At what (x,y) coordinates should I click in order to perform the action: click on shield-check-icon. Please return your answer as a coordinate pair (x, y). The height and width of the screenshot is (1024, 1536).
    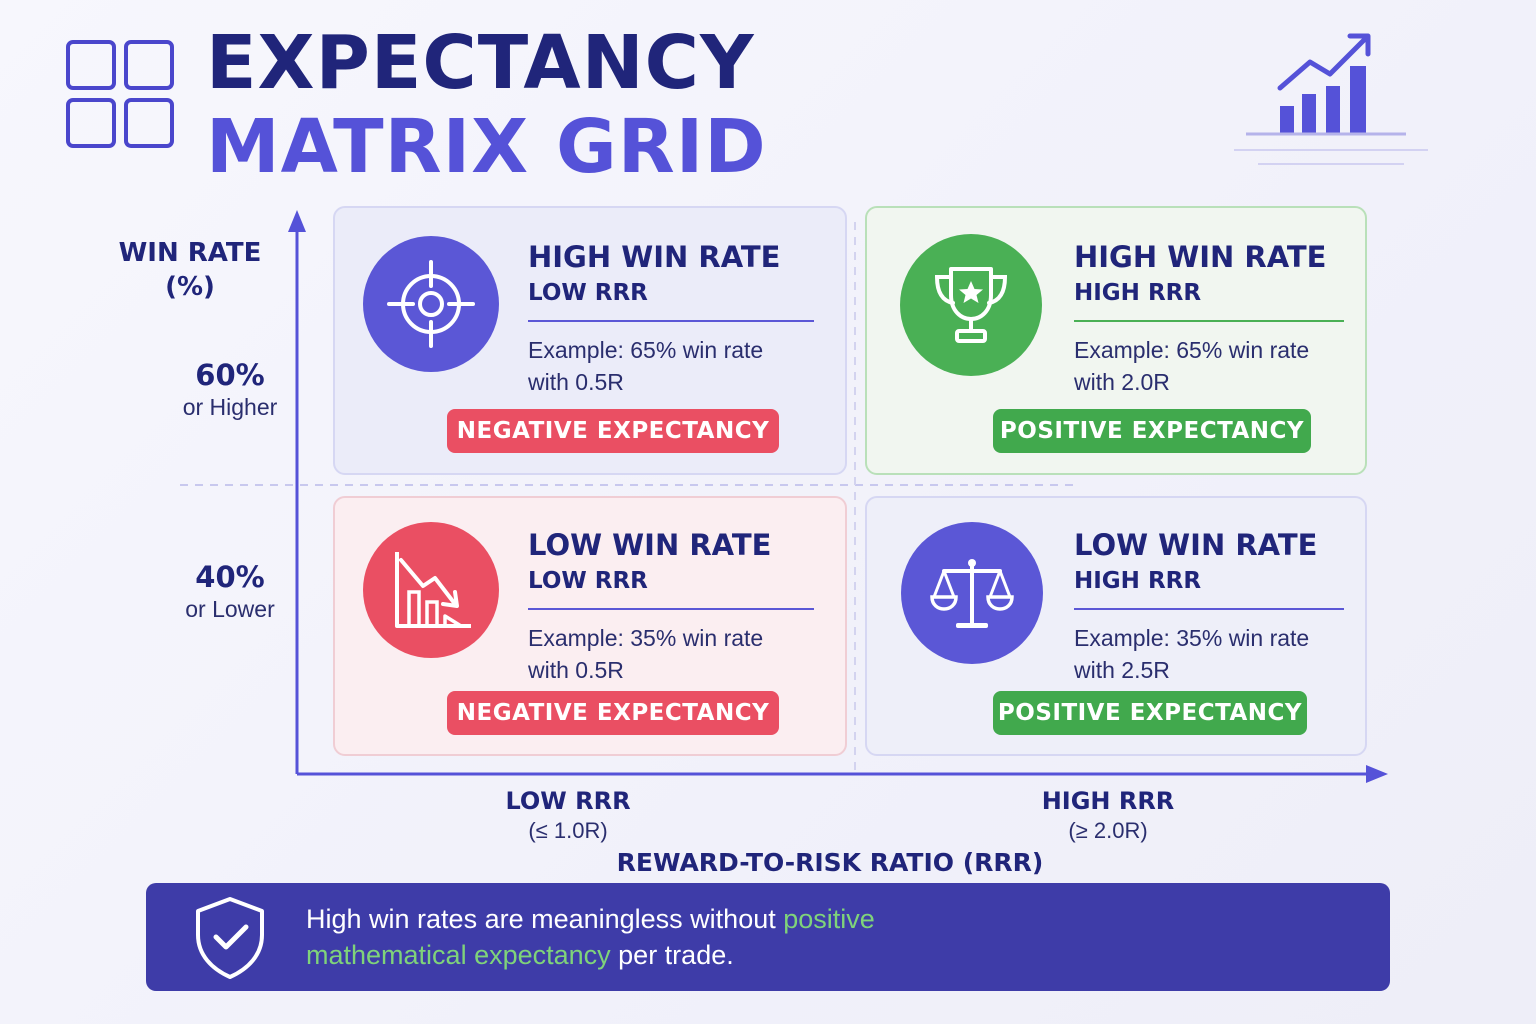
    Looking at the image, I should click on (230, 938).